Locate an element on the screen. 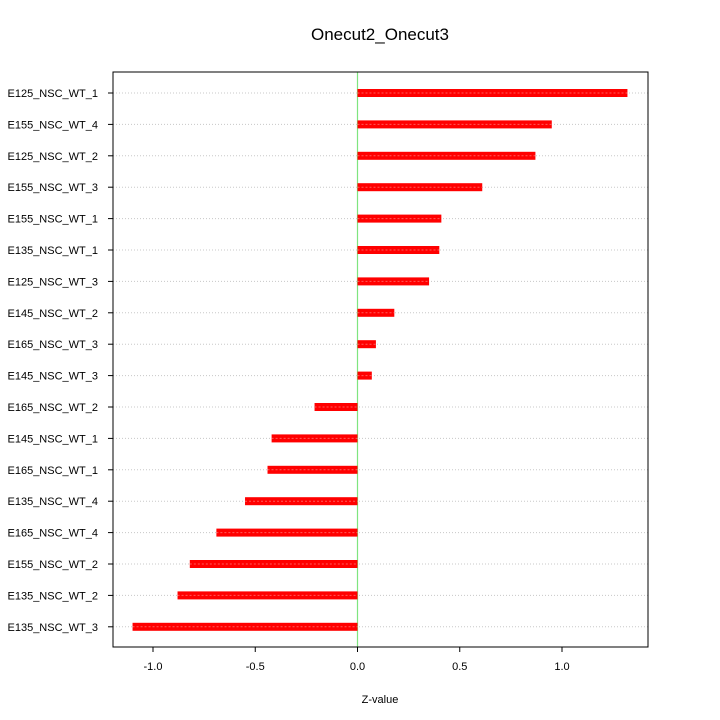  y-tick-label: E145_NSC_WT_1 is located at coordinates (53, 439).